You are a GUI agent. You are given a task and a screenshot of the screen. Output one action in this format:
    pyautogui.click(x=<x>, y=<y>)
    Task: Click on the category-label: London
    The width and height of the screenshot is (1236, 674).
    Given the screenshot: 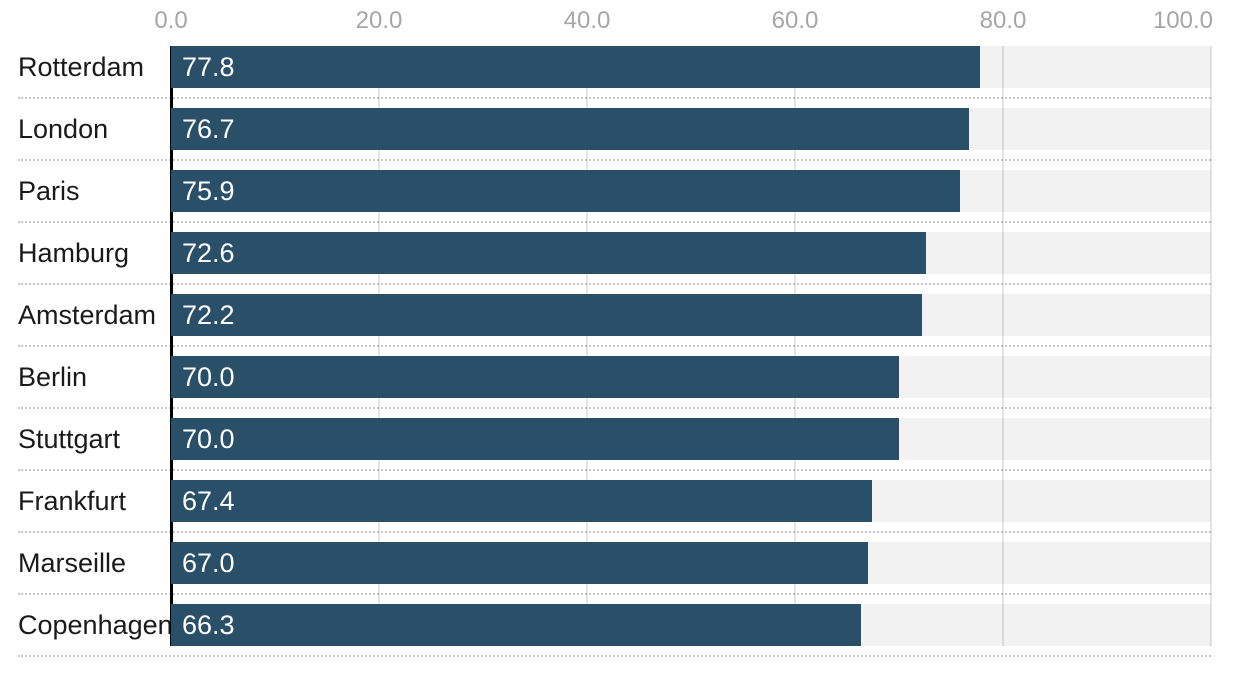 What is the action you would take?
    pyautogui.click(x=63, y=129)
    